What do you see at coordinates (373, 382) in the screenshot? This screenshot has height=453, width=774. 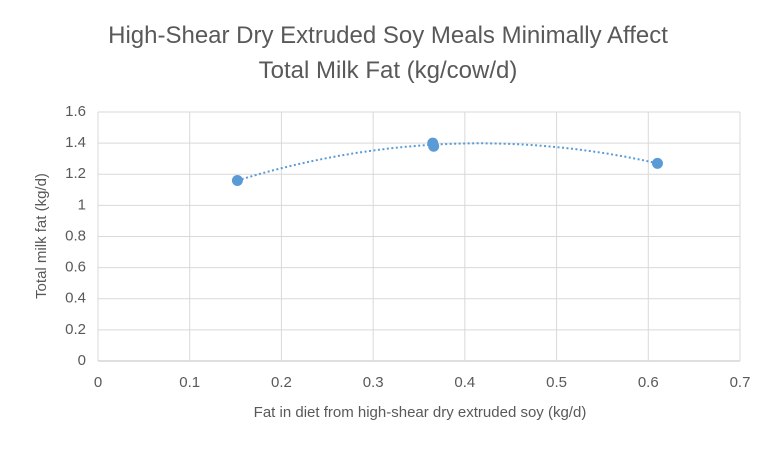 I see `x-tick-label: 0.3` at bounding box center [373, 382].